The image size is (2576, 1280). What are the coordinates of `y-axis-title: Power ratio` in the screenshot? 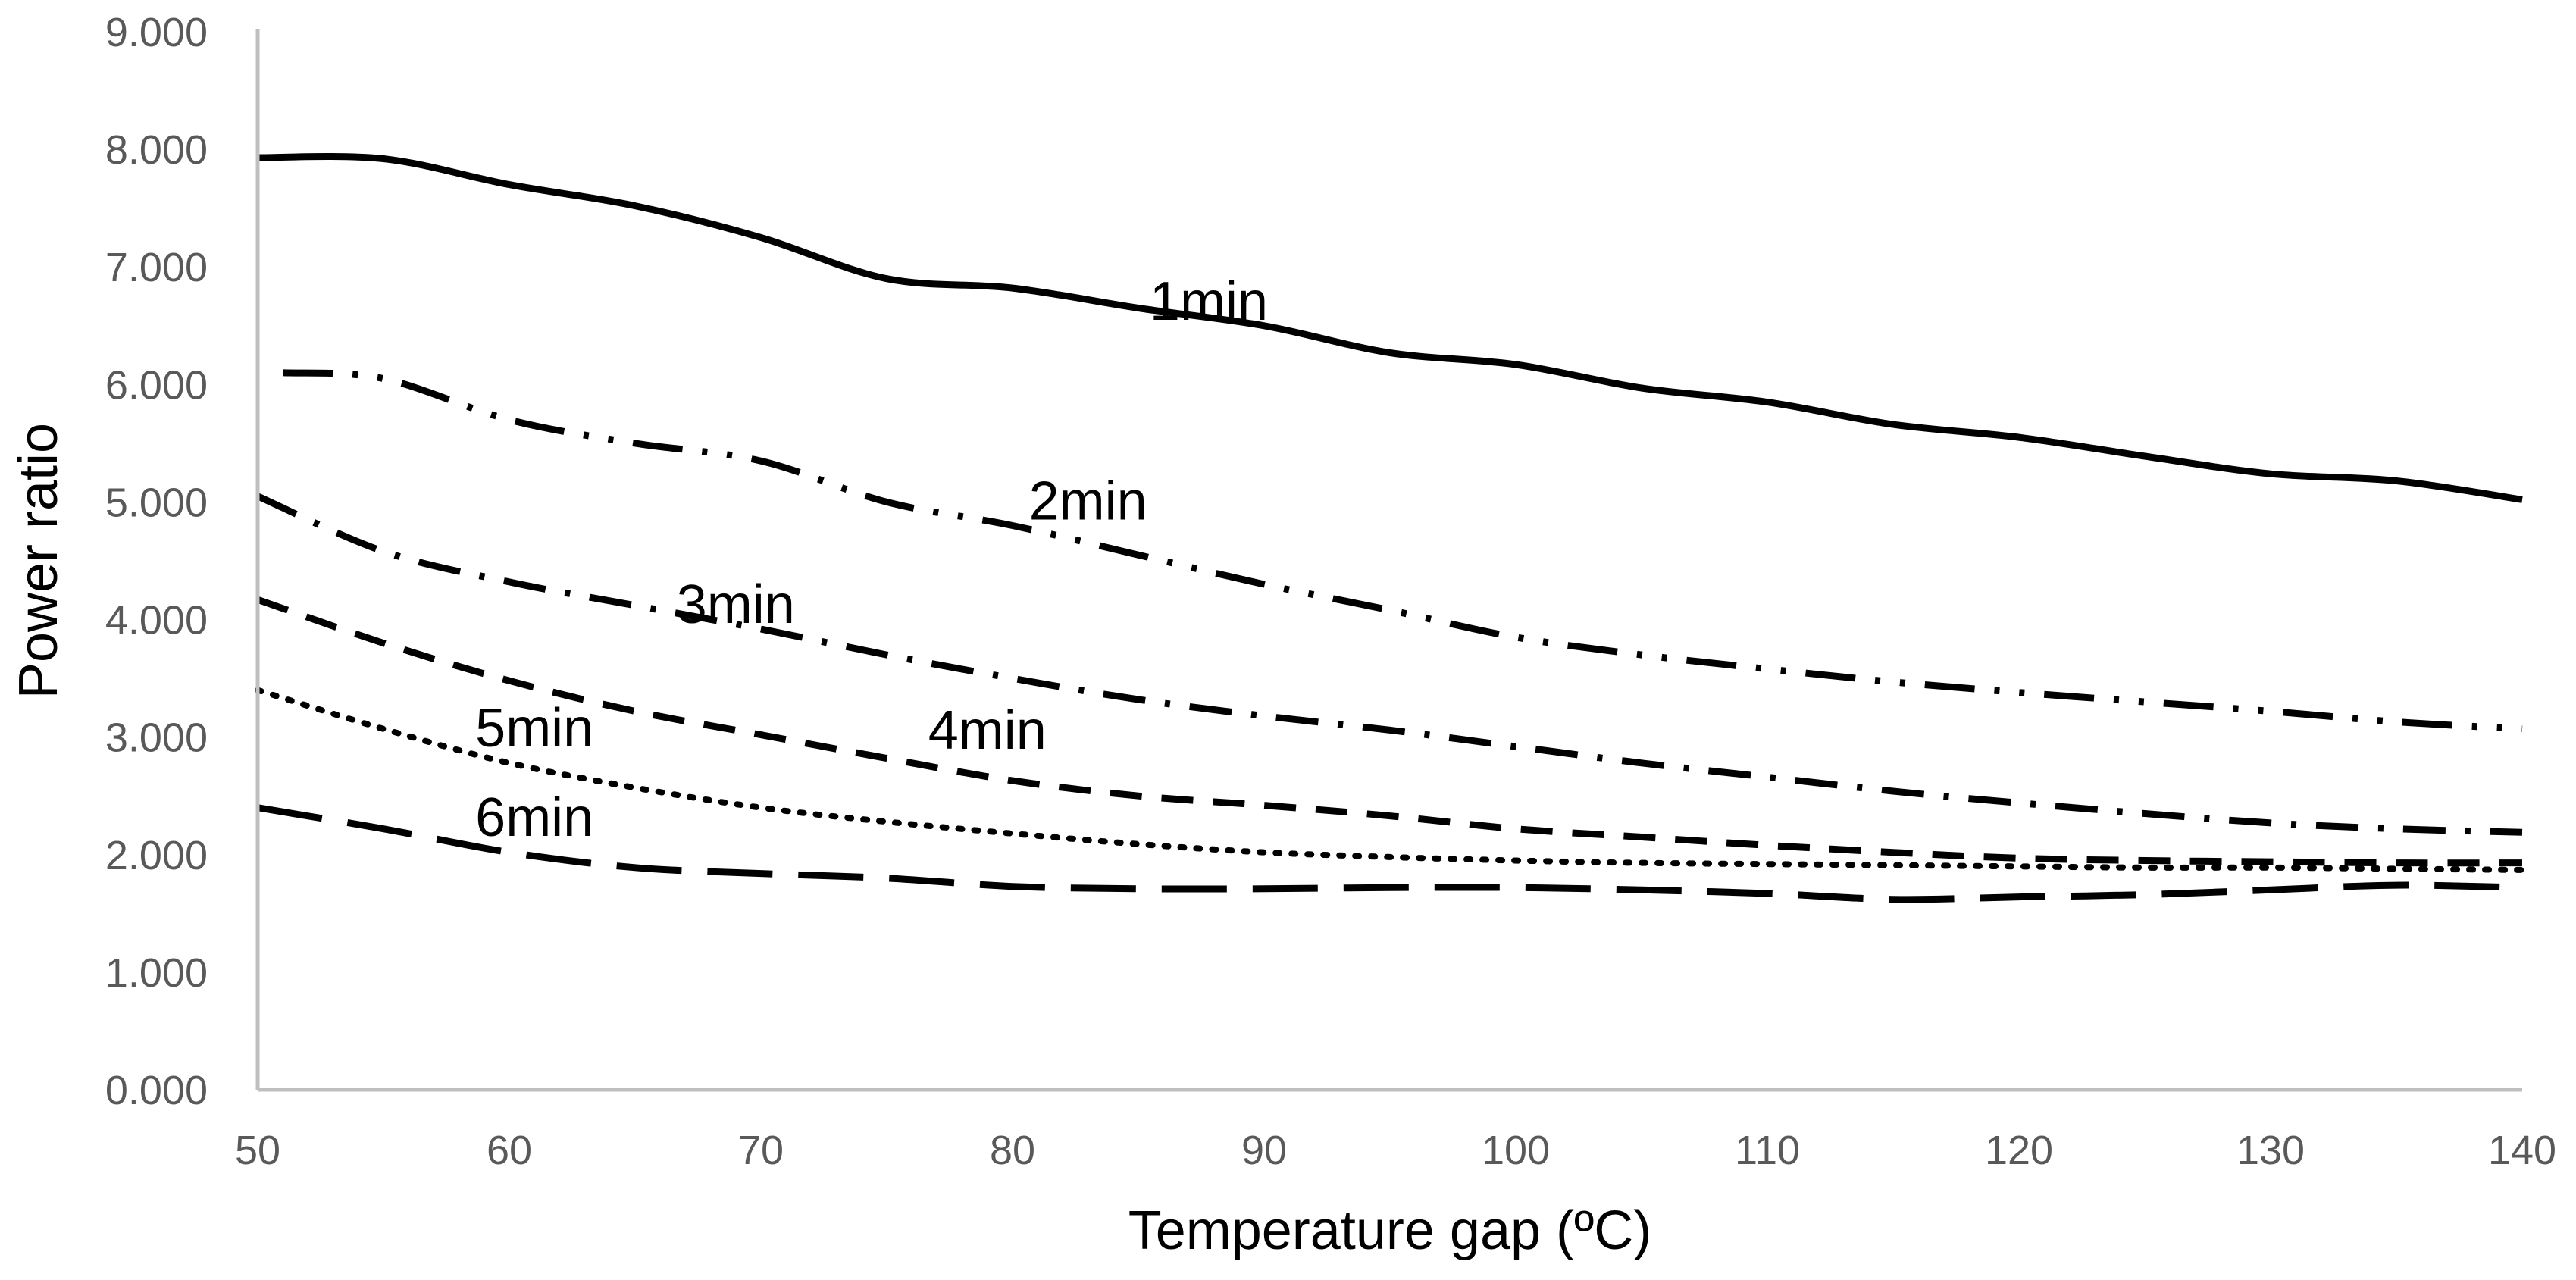 It's located at (38, 561).